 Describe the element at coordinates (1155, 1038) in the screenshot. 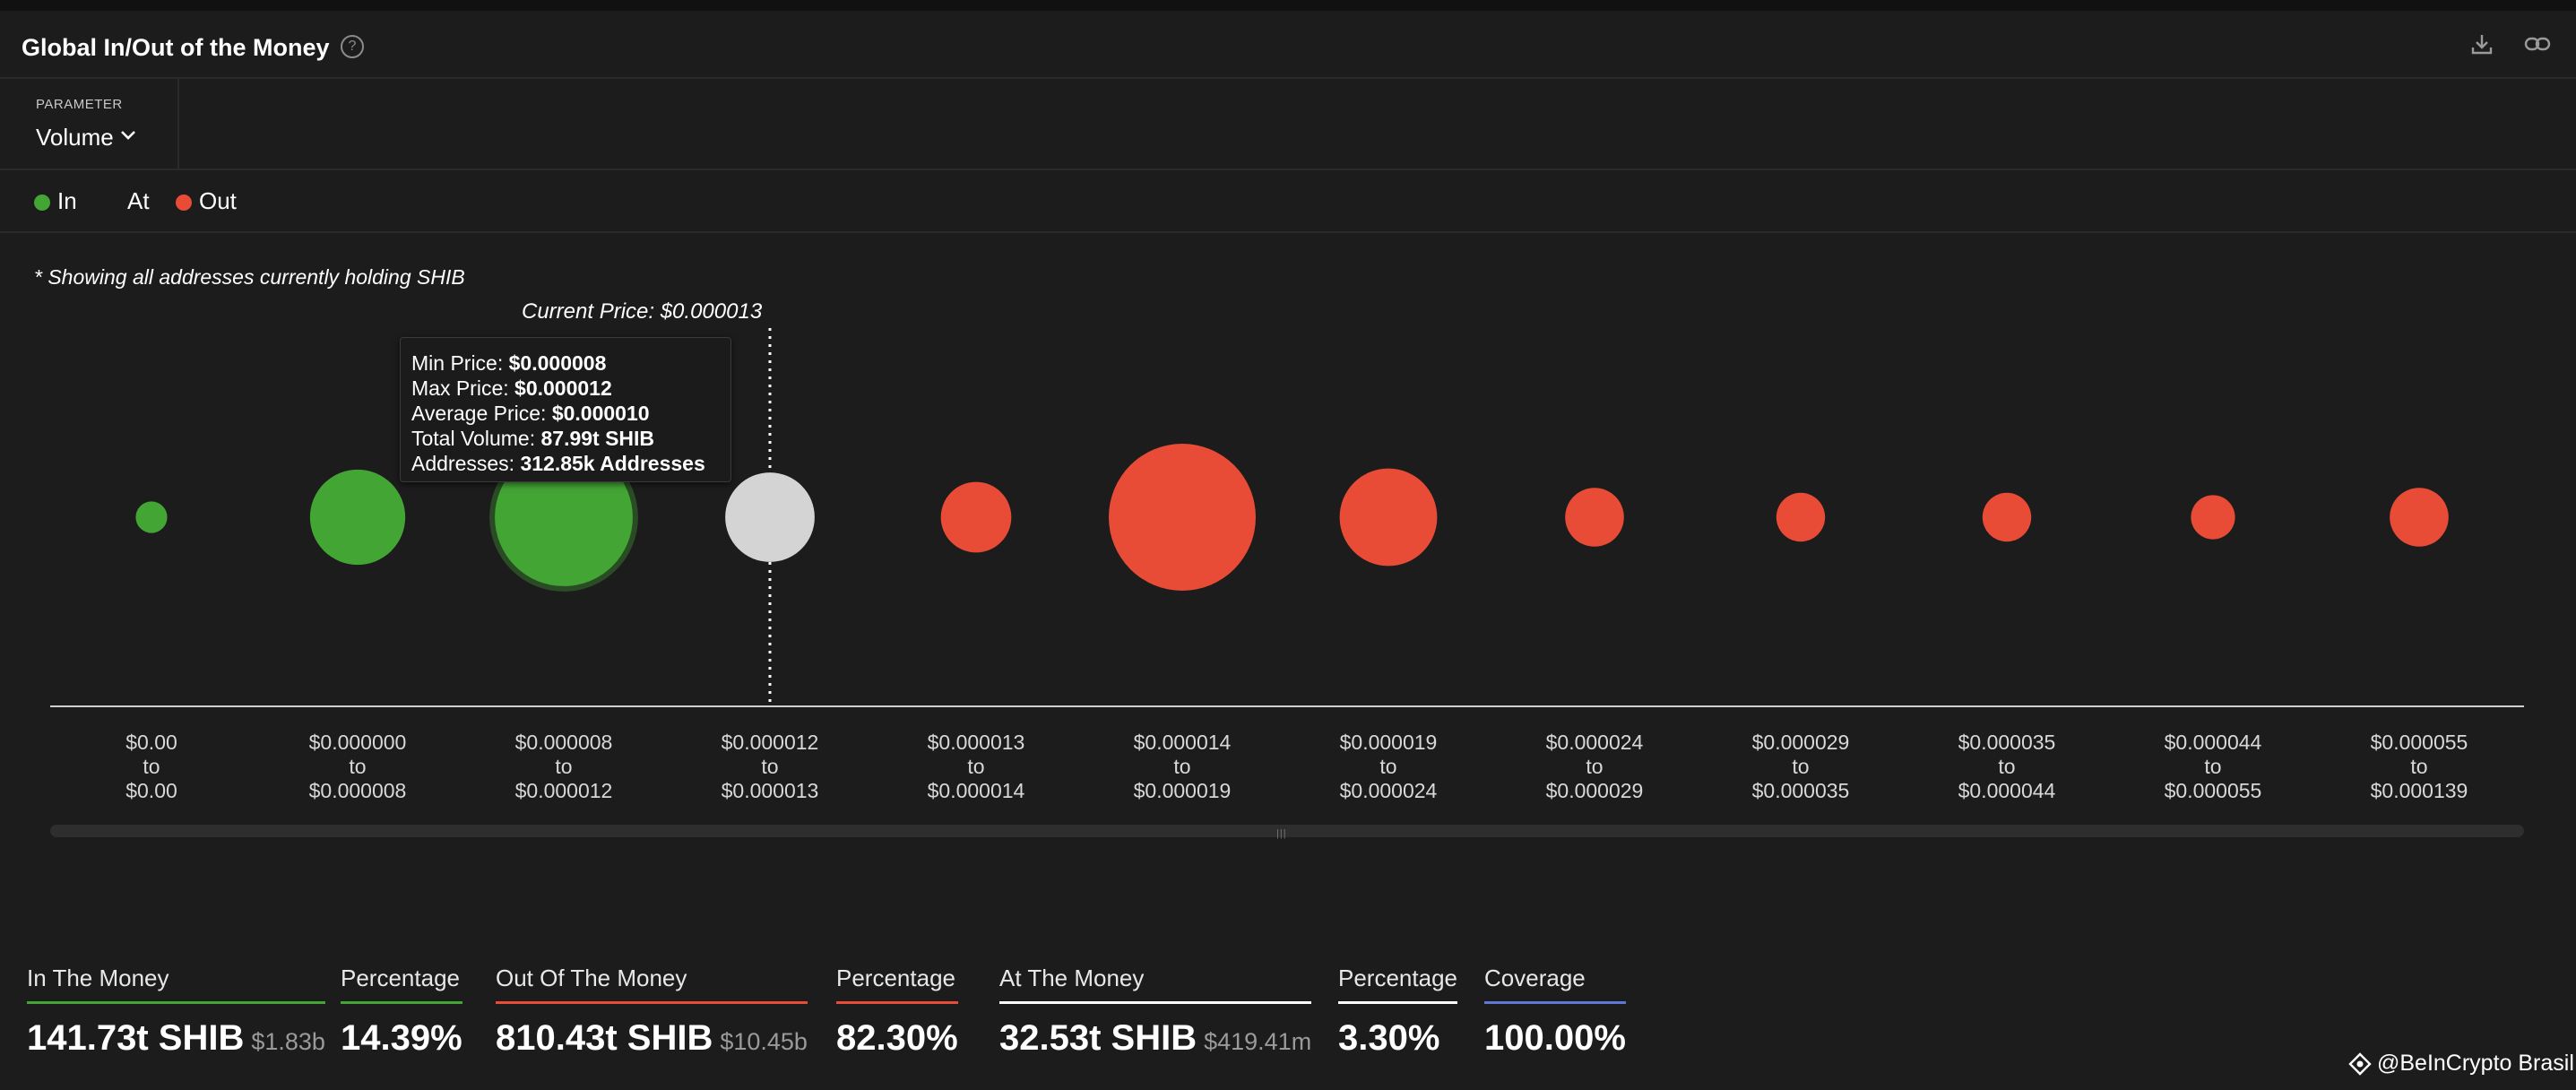

I see `stat-value: 32.53t SHIB $419.41m` at that location.